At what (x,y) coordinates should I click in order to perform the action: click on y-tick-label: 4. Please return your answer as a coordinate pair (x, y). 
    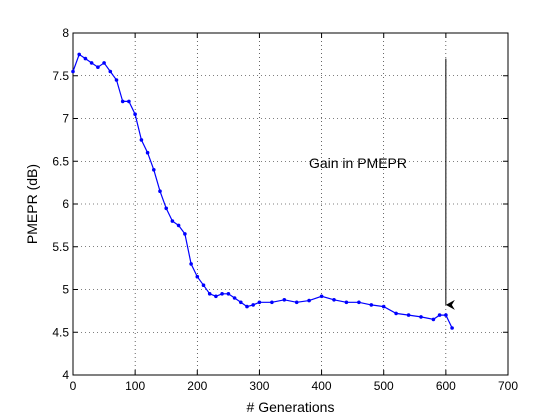
    Looking at the image, I should click on (65, 375).